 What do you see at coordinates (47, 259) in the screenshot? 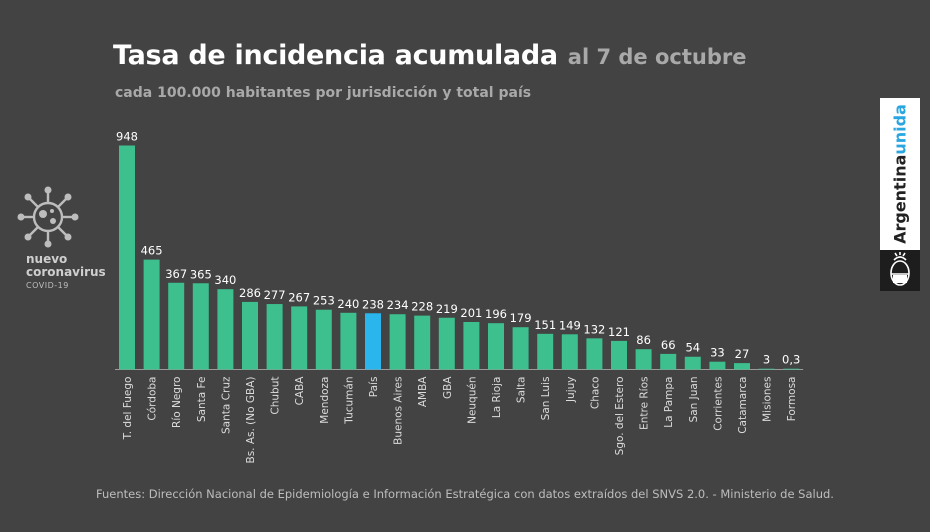
I see `brand-line1: nuevo` at bounding box center [47, 259].